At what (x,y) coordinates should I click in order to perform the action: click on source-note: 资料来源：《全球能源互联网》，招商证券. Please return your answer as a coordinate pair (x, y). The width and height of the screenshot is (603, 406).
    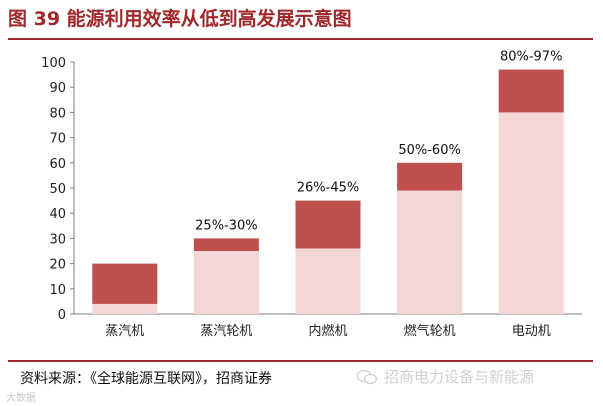
    Looking at the image, I should click on (146, 379).